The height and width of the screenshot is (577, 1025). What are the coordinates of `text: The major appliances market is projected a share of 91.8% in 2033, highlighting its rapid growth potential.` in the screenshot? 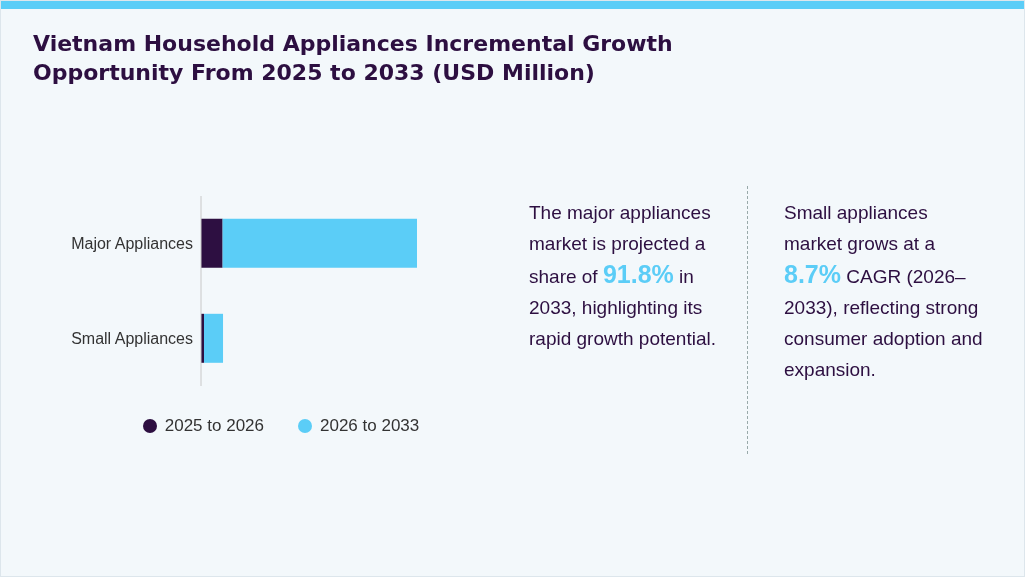 It's located at (622, 275).